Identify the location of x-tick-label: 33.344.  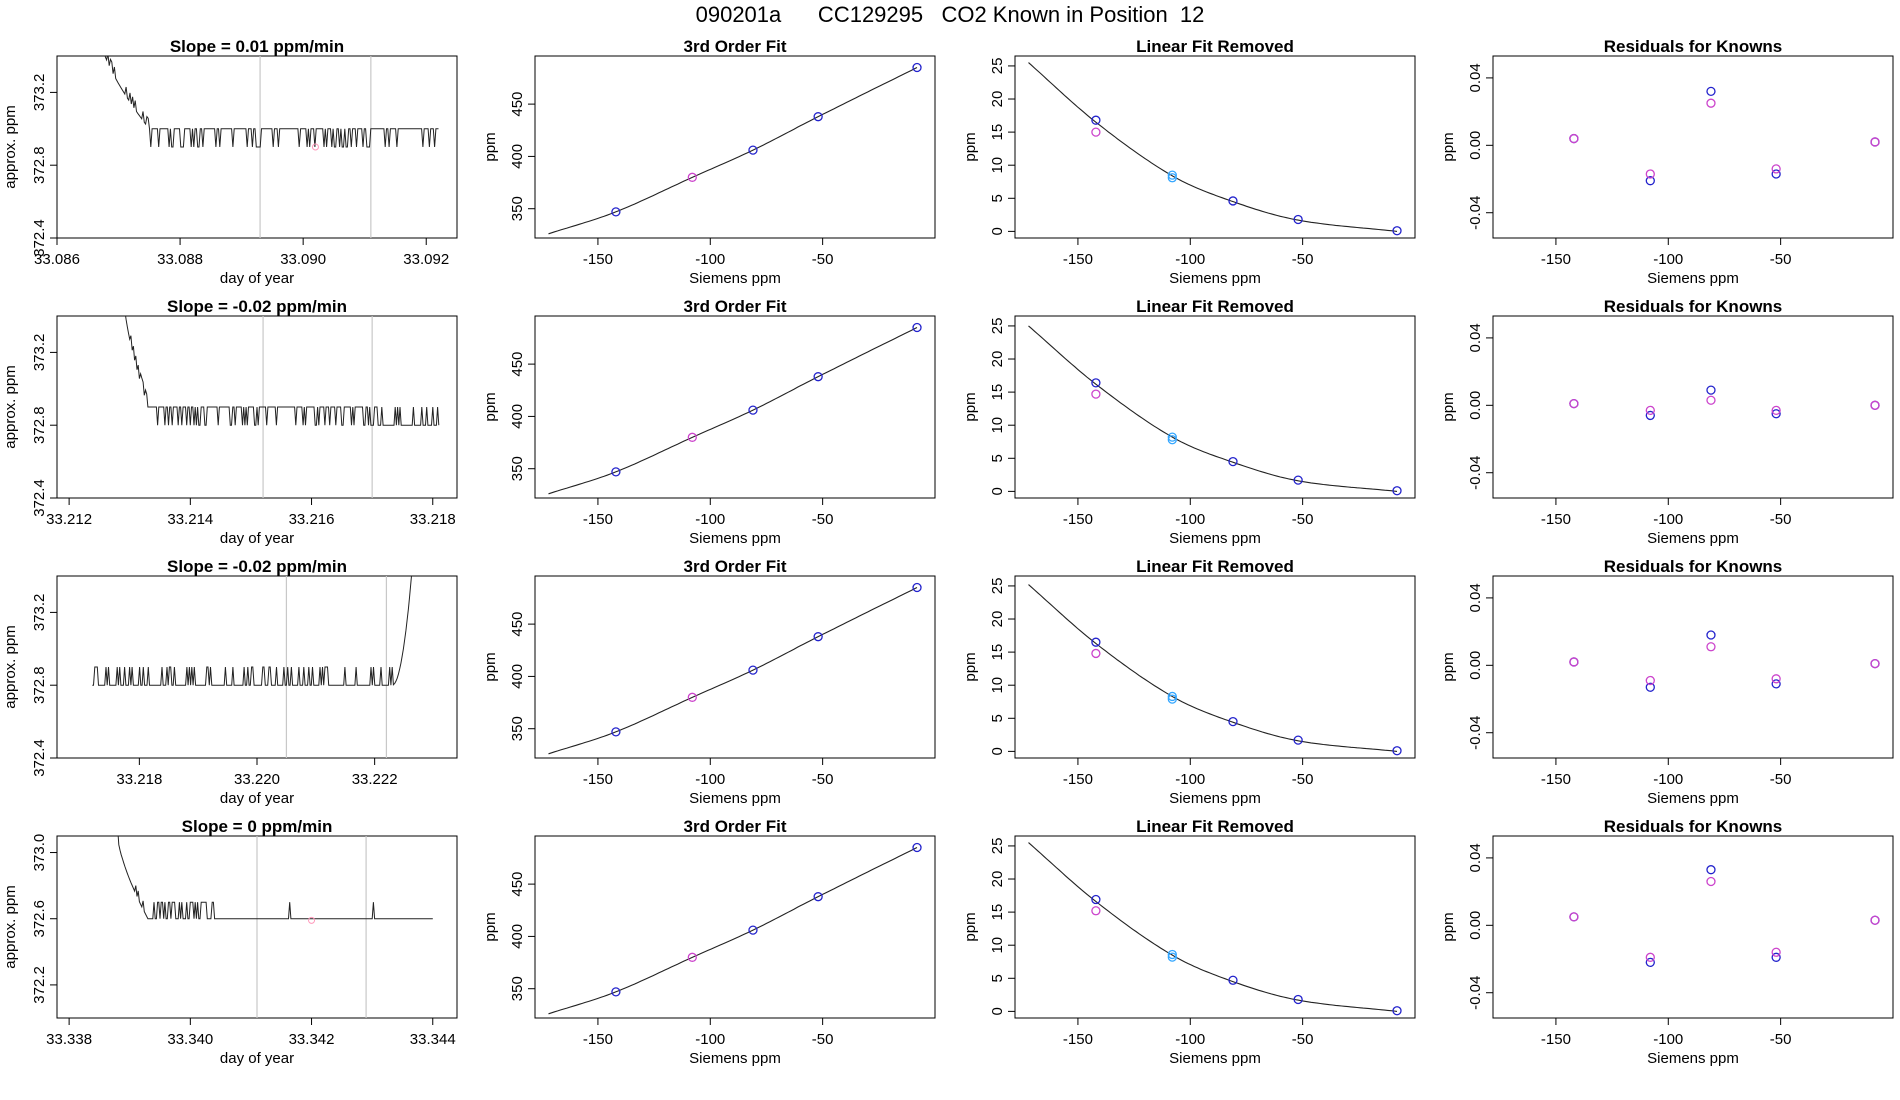
(433, 1039).